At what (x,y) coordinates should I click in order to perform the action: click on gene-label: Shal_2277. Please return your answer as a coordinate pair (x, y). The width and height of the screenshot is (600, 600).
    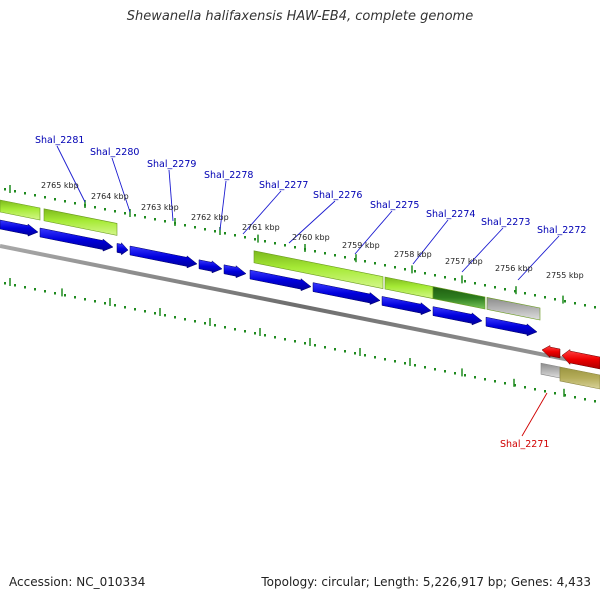
    Looking at the image, I should click on (283, 185).